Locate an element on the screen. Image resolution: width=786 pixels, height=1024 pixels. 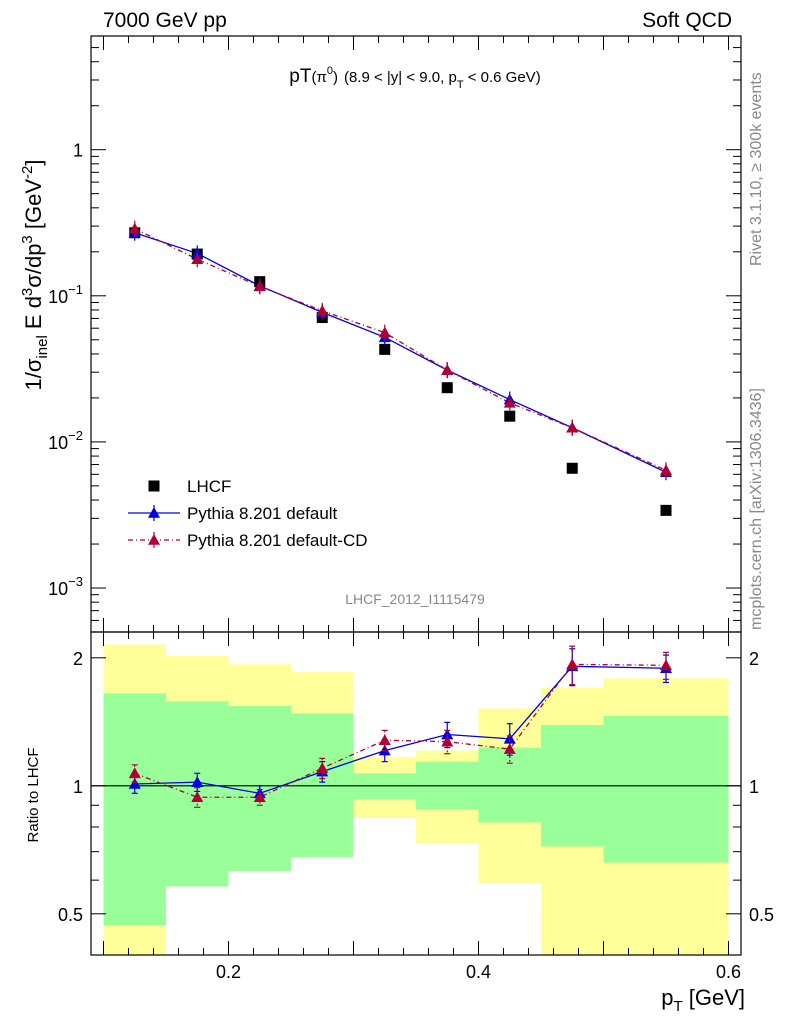
ratio-y-tick-label-right: 1 is located at coordinates (754, 787).